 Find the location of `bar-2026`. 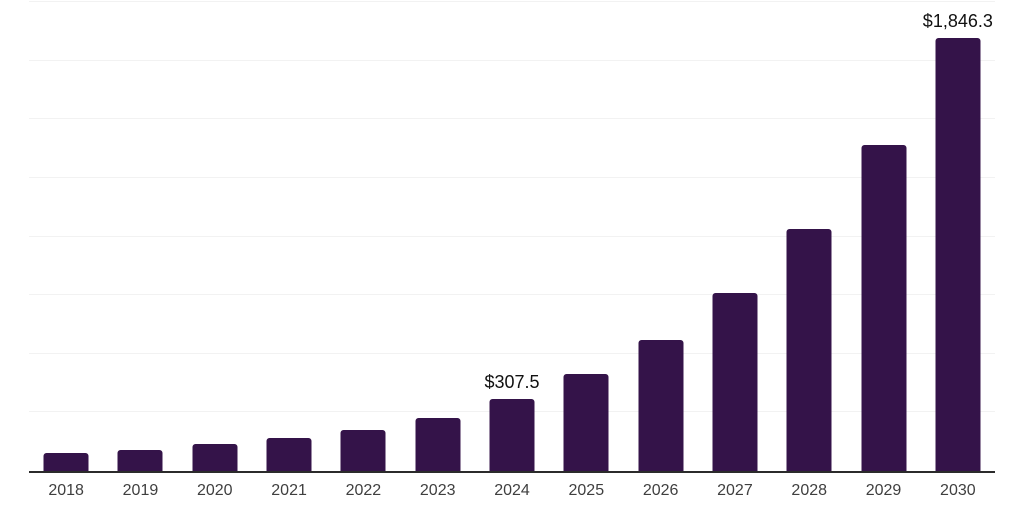

bar-2026 is located at coordinates (661, 405).